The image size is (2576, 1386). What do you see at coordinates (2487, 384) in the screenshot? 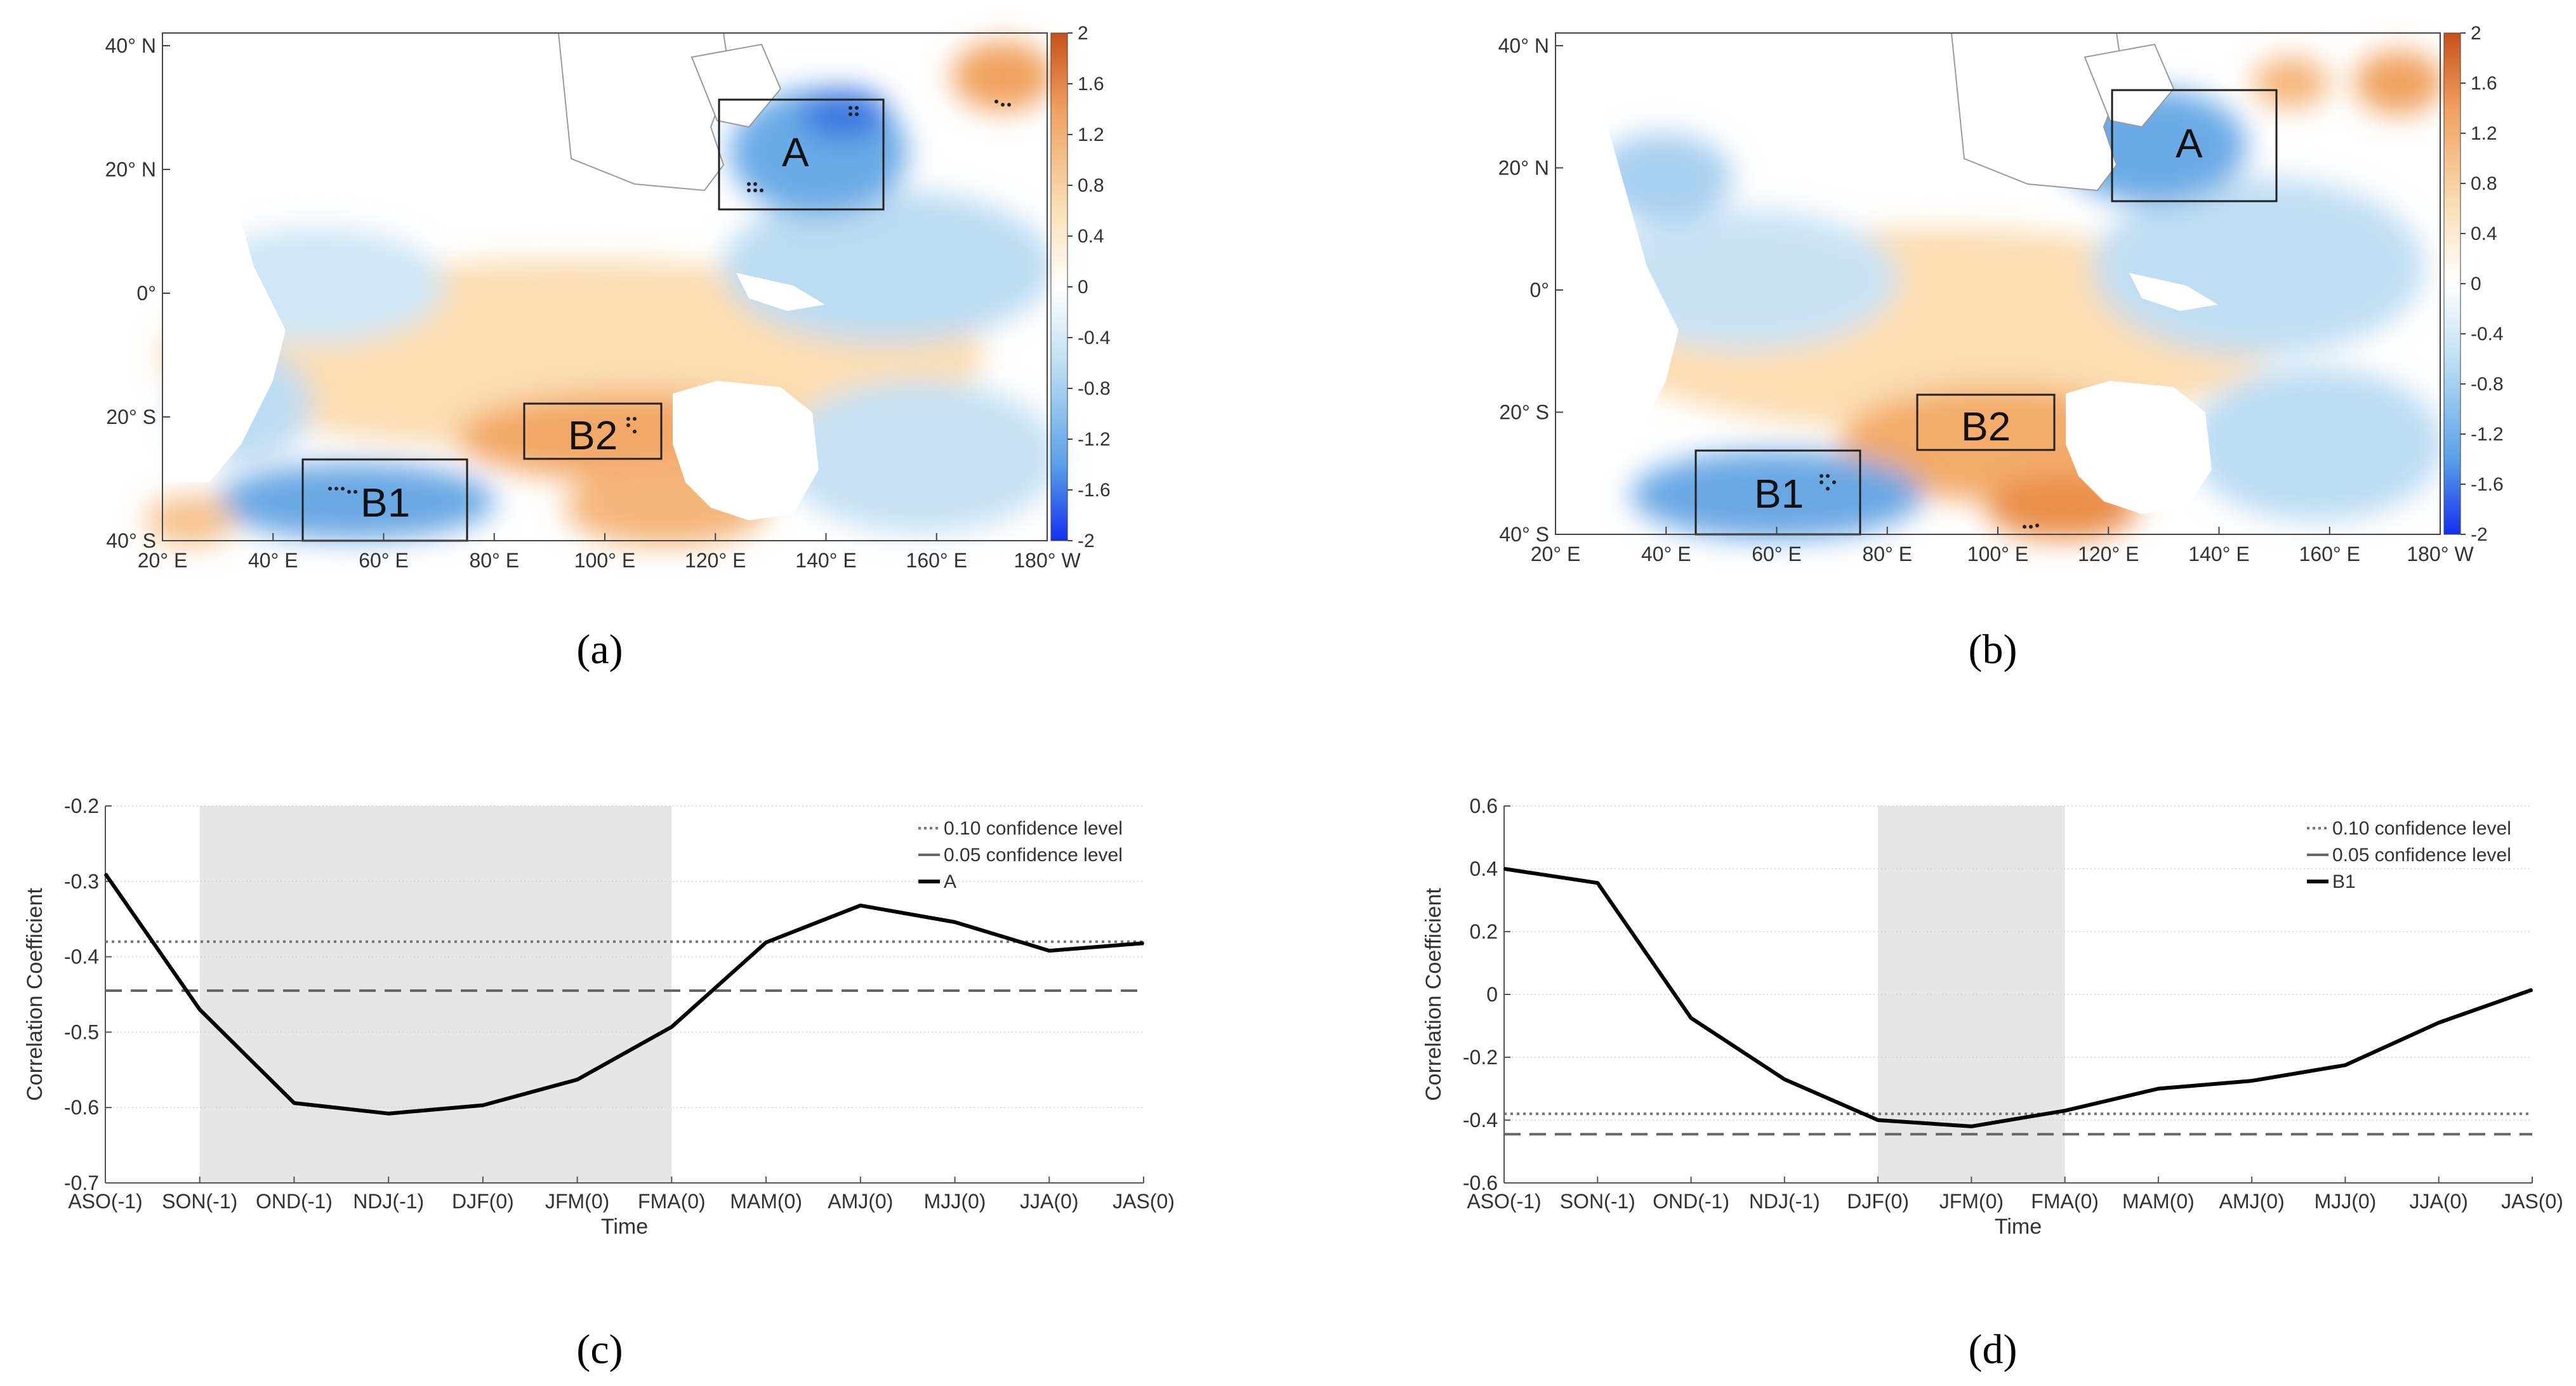
I see `colorbar-tick-label: -0.8` at bounding box center [2487, 384].